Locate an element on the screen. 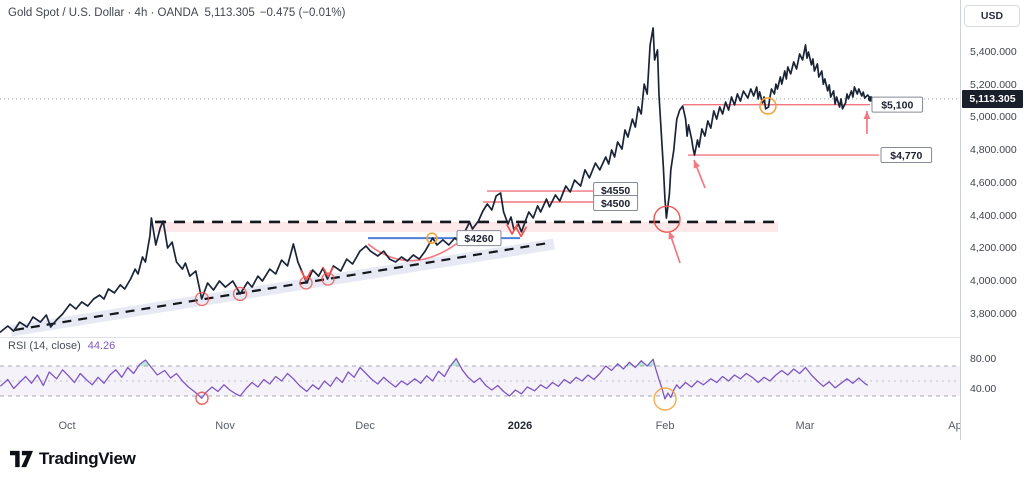 The width and height of the screenshot is (1024, 478). svg-text: $4550 is located at coordinates (615, 191).